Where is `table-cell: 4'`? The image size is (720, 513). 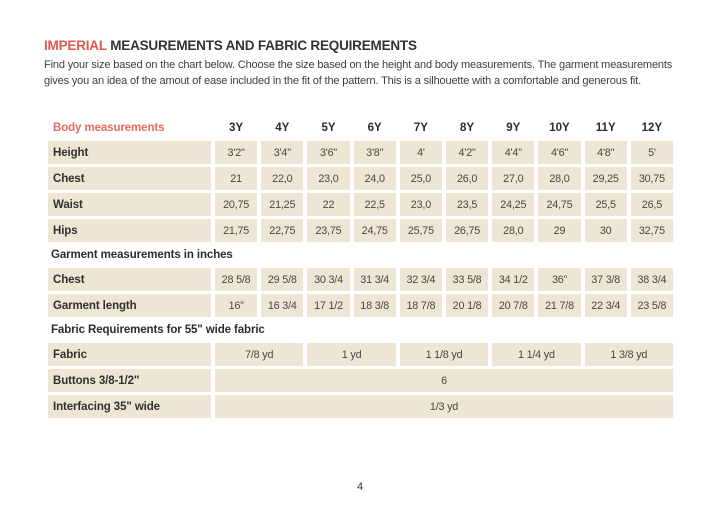 table-cell: 4' is located at coordinates (420, 152).